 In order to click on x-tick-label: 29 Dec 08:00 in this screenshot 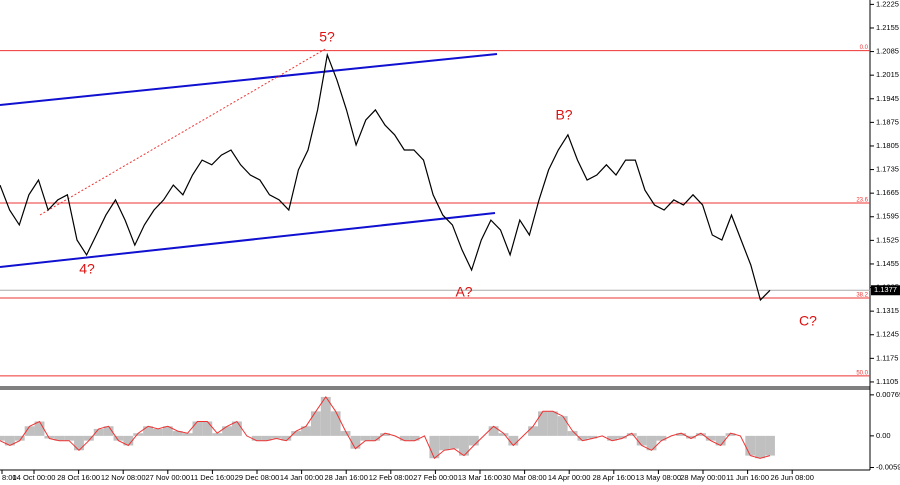, I will do `click(257, 477)`.